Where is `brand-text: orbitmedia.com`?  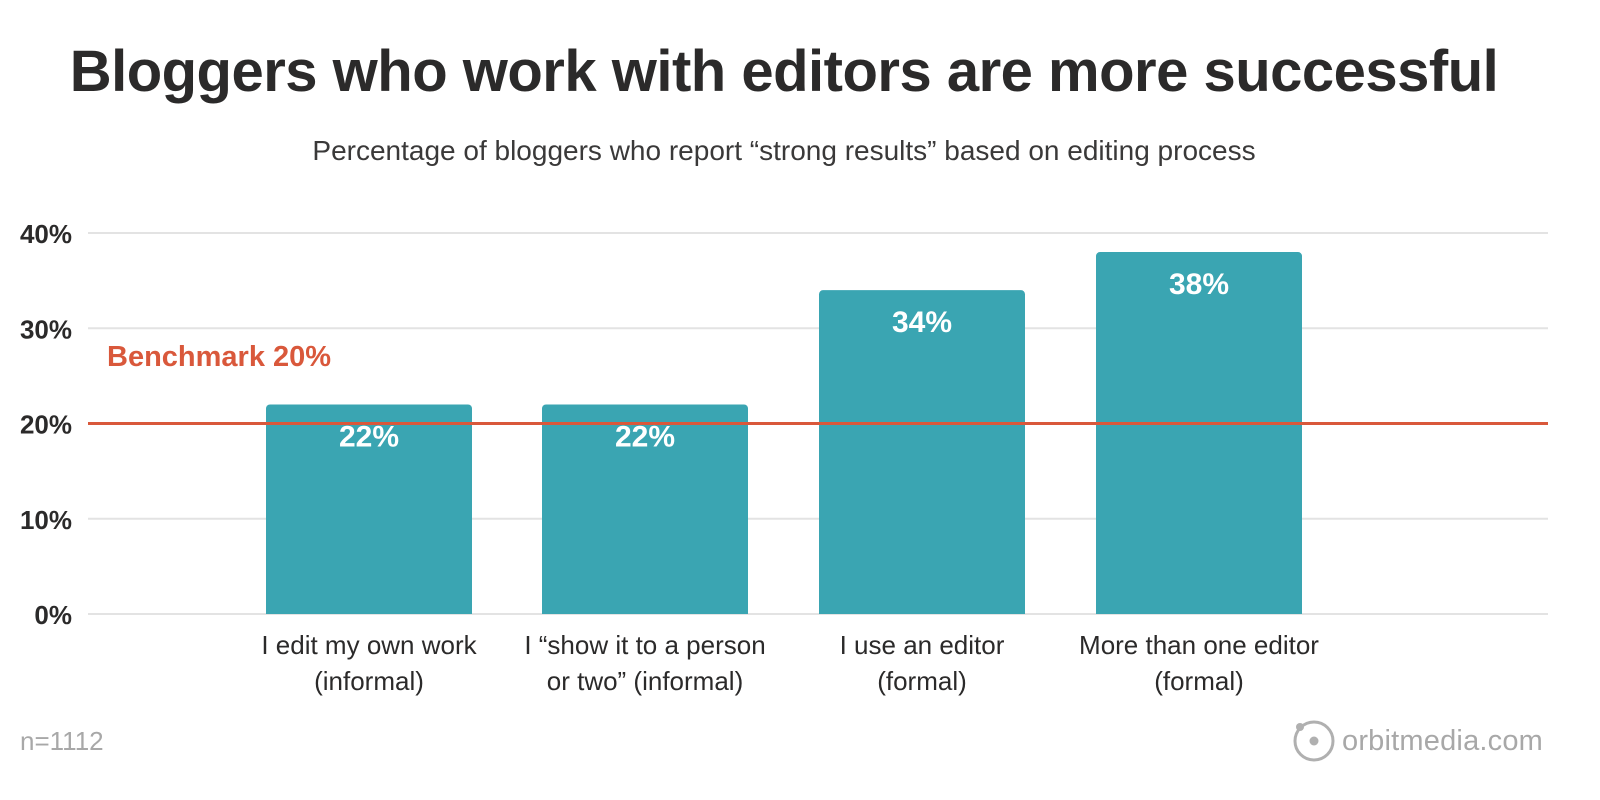 brand-text: orbitmedia.com is located at coordinates (1443, 740).